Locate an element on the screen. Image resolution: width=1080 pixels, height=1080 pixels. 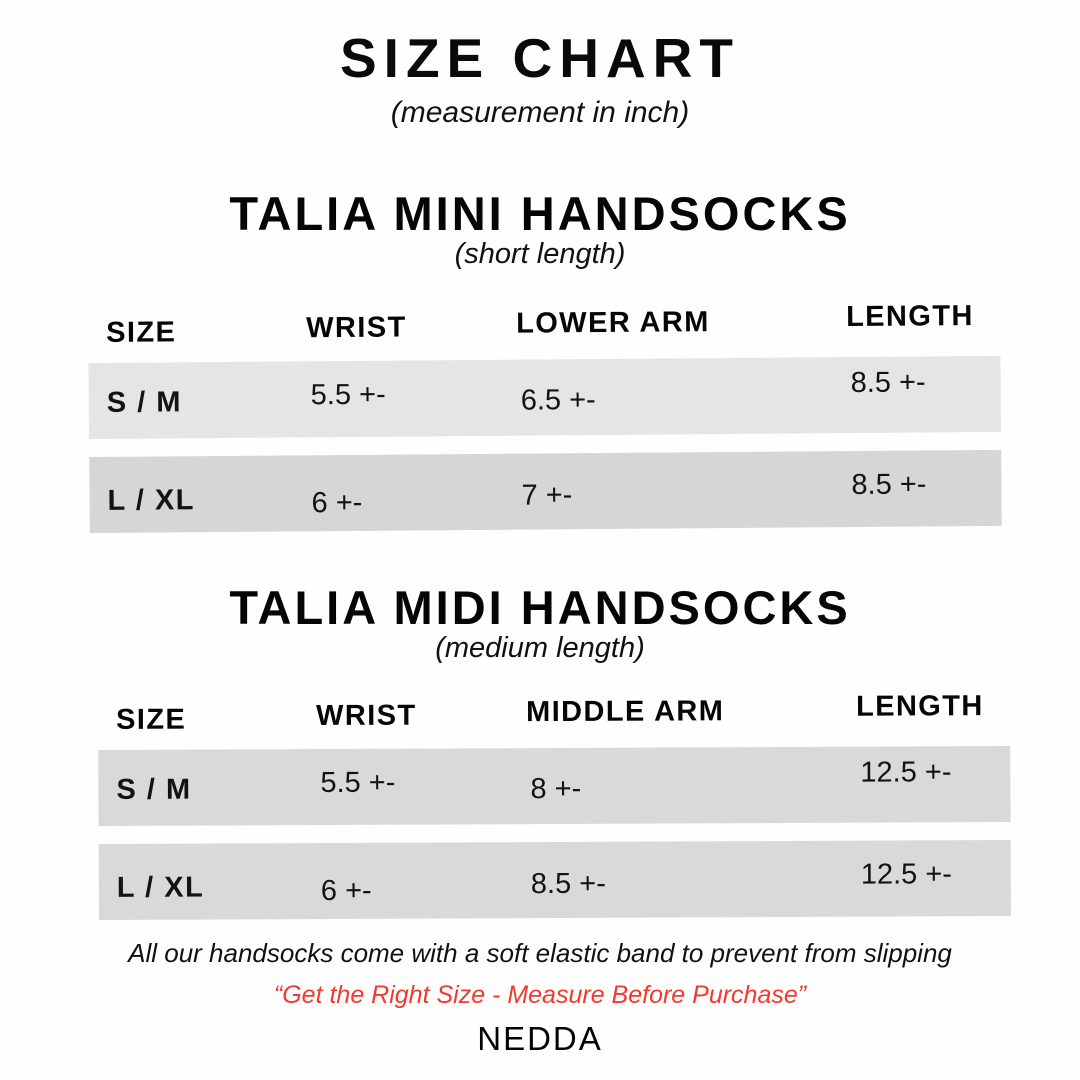
cell-arm: 7 +- is located at coordinates (547, 495).